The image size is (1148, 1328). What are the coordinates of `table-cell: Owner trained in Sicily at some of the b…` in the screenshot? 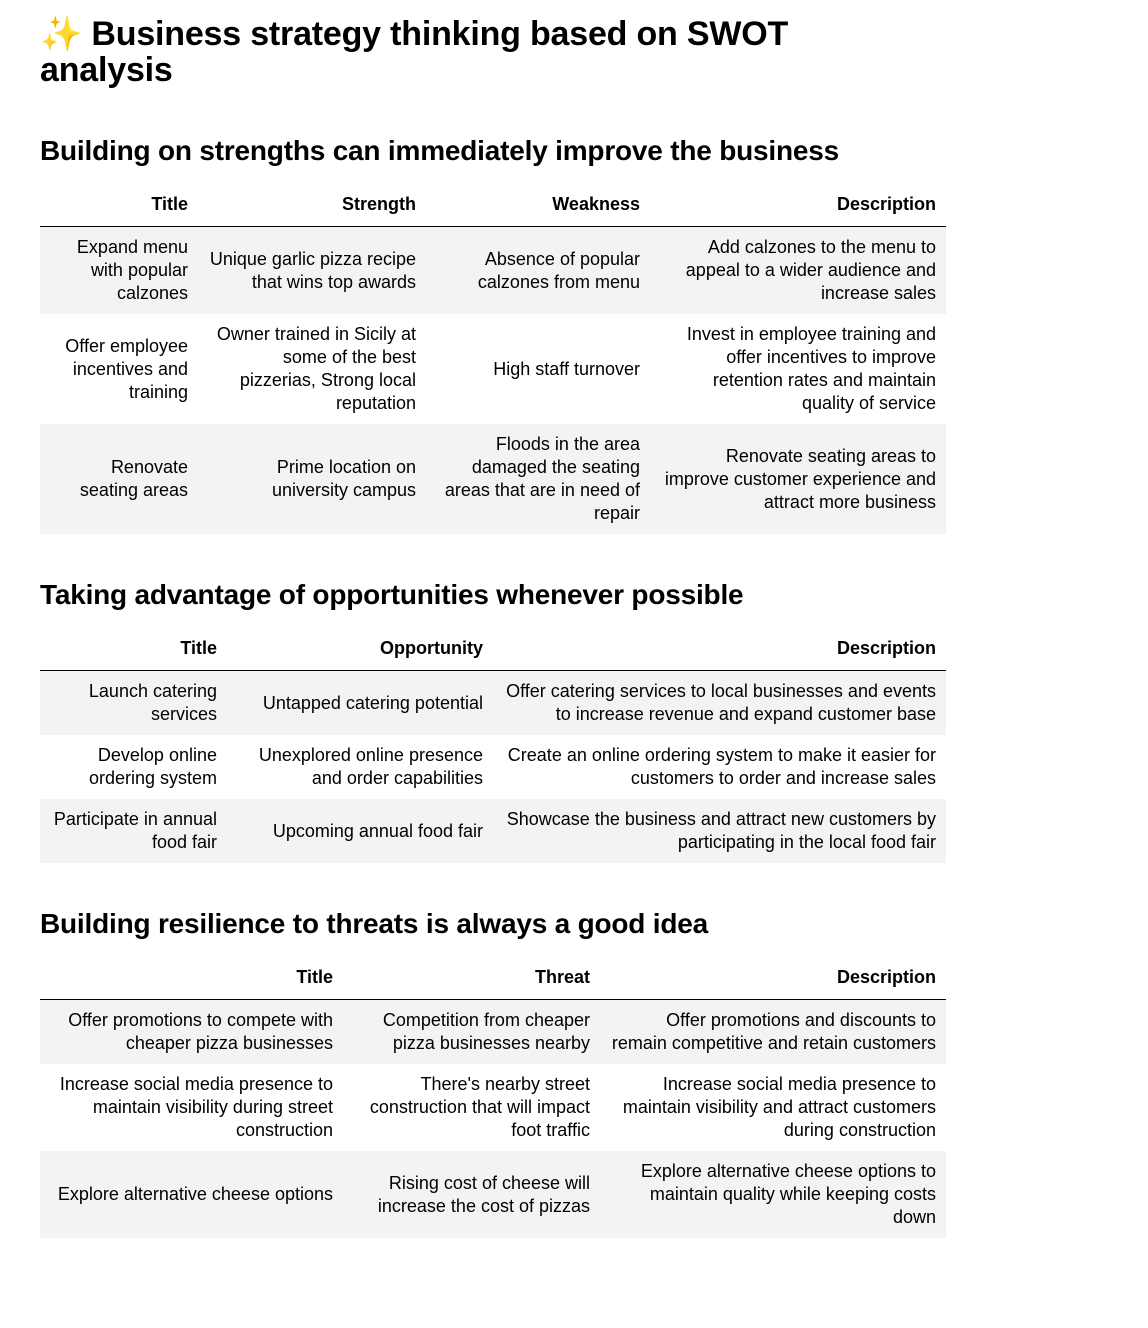 It's located at (312, 369).